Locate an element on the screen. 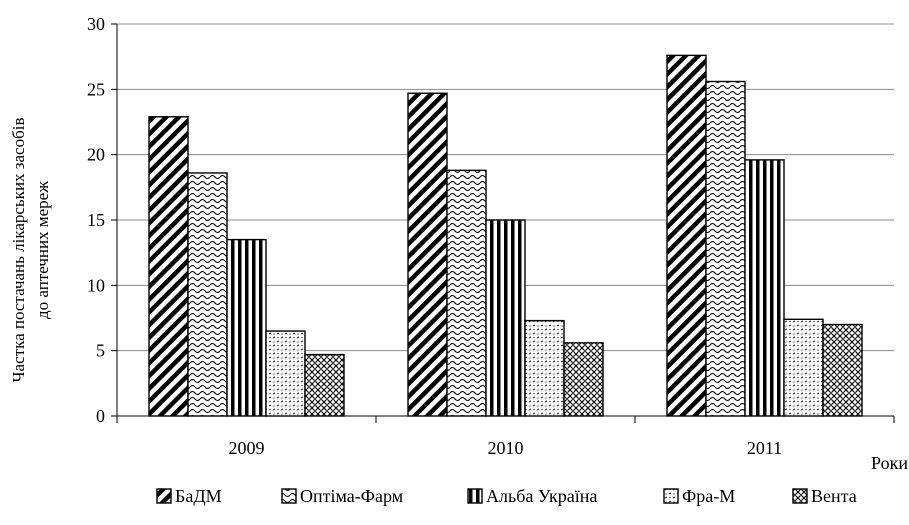  x-tick-label: 2010 is located at coordinates (506, 448).